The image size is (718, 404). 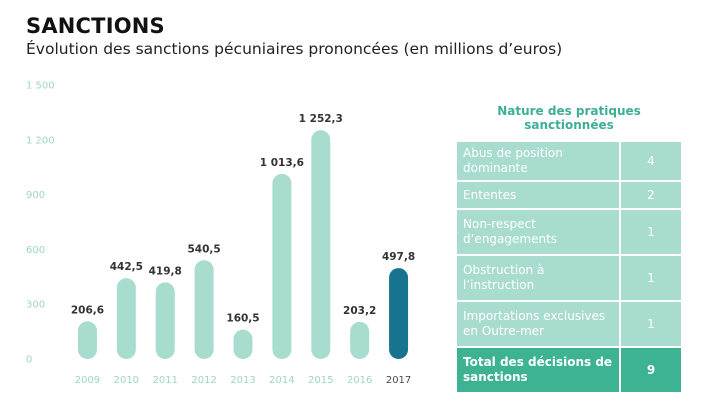 What do you see at coordinates (126, 380) in the screenshot?
I see `x-tick-label: 2010` at bounding box center [126, 380].